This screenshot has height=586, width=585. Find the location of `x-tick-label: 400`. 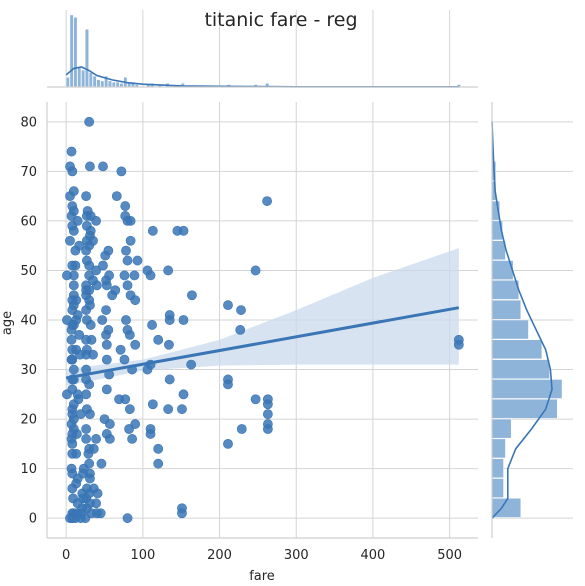

x-tick-label: 400 is located at coordinates (373, 555).